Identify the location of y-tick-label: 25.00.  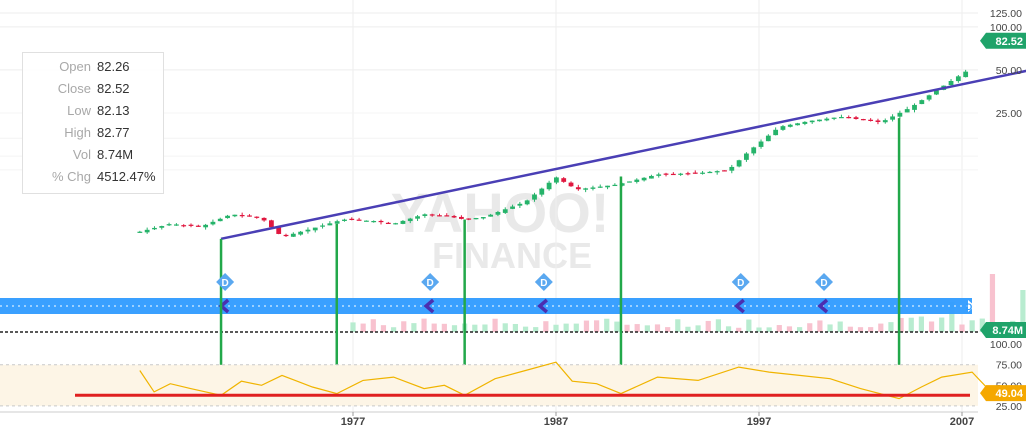
(1009, 114).